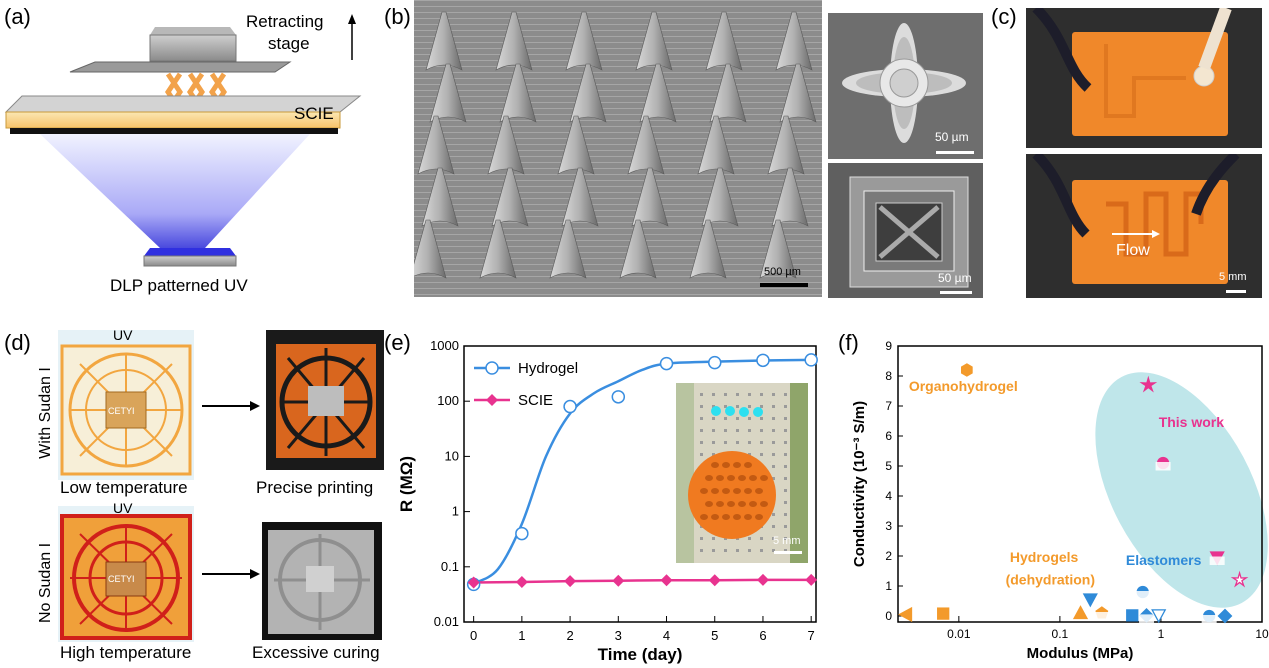  I want to click on y-tick-label-f: 3, so click(888, 526).